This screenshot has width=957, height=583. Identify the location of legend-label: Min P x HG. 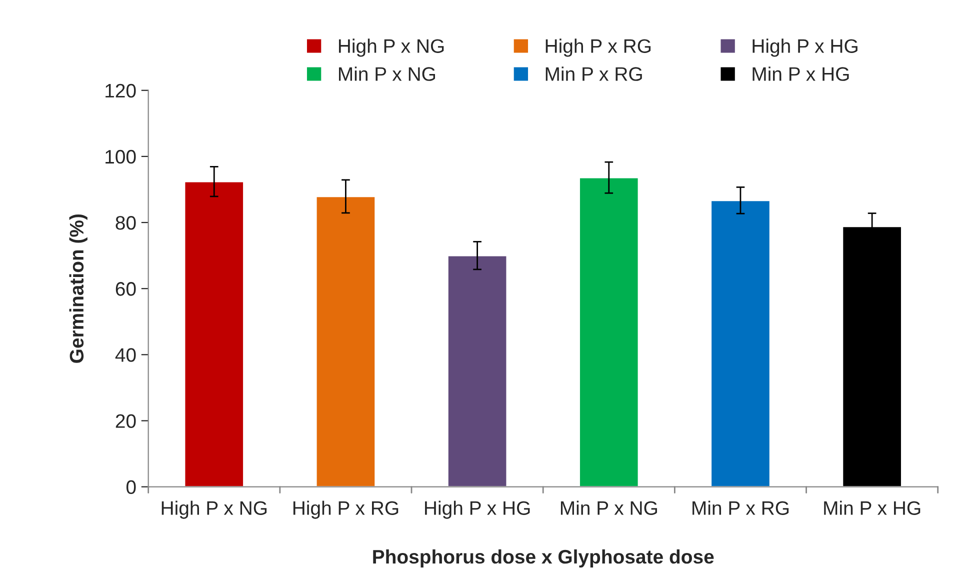
(800, 73).